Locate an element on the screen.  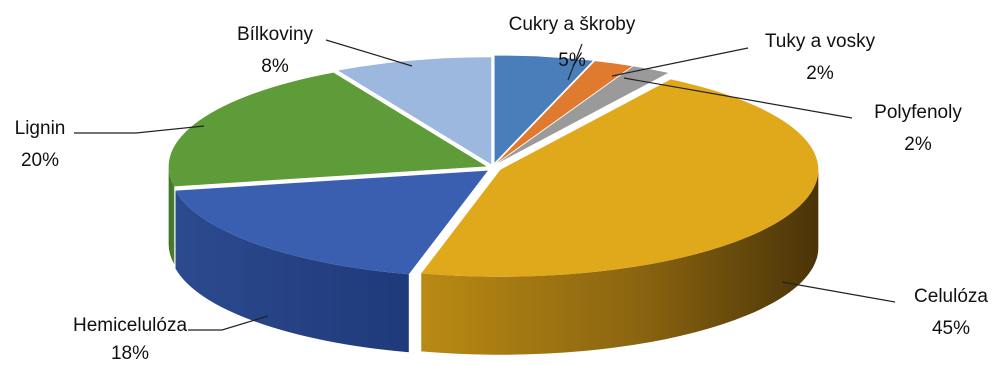
slice-label-group-hemicelulosa: Hemicelulóza 18% is located at coordinates (130, 339).